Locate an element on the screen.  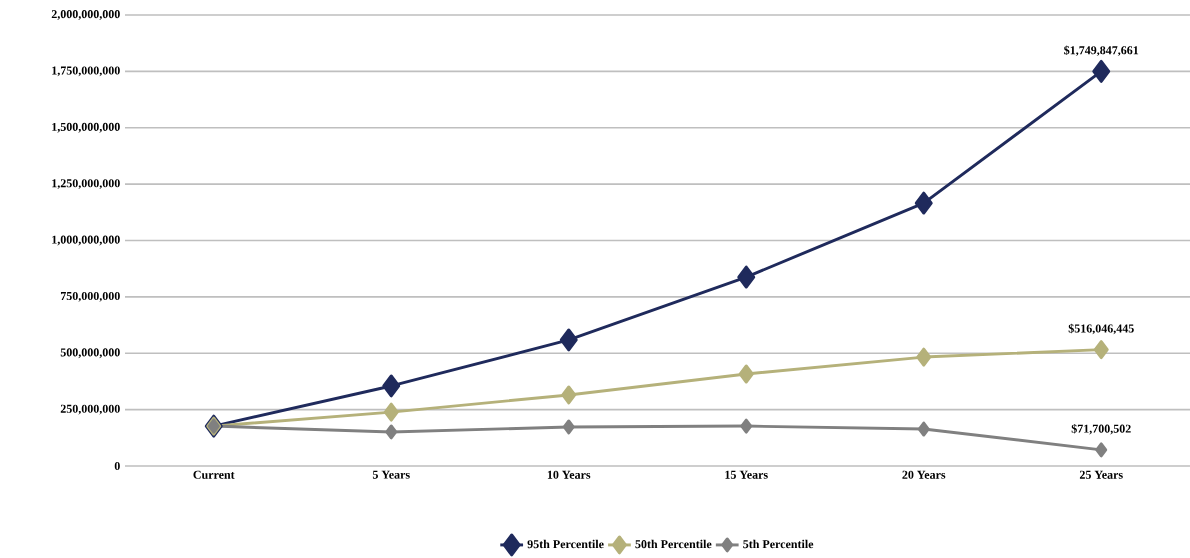
data-label: $71,700,502 is located at coordinates (1101, 429).